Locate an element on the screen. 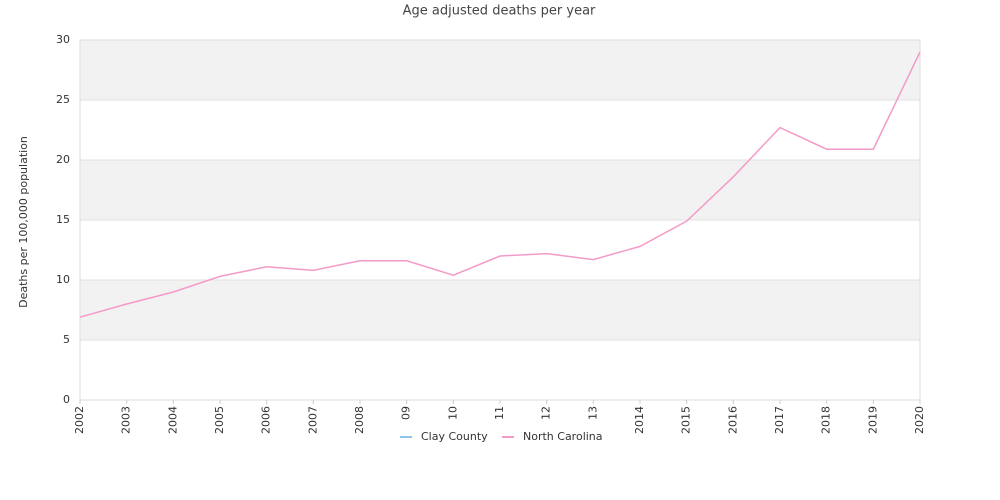  y-tick-label: 0 is located at coordinates (66, 399).